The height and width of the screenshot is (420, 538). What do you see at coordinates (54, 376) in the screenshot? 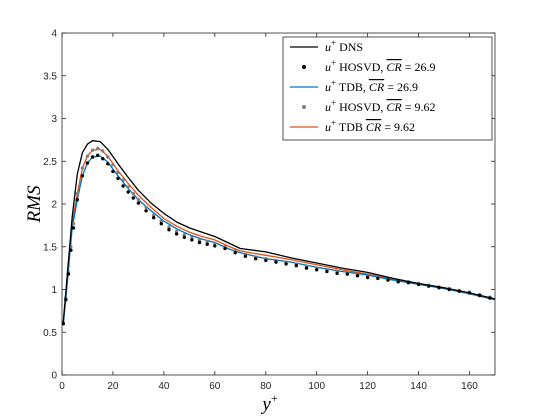
I see `y-tick-label: 0` at bounding box center [54, 376].